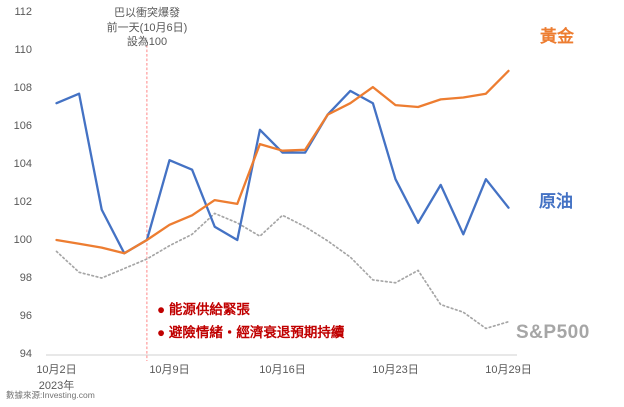 Image resolution: width=624 pixels, height=407 pixels. Describe the element at coordinates (22, 240) in the screenshot. I see `y-tick-label: 100` at that location.